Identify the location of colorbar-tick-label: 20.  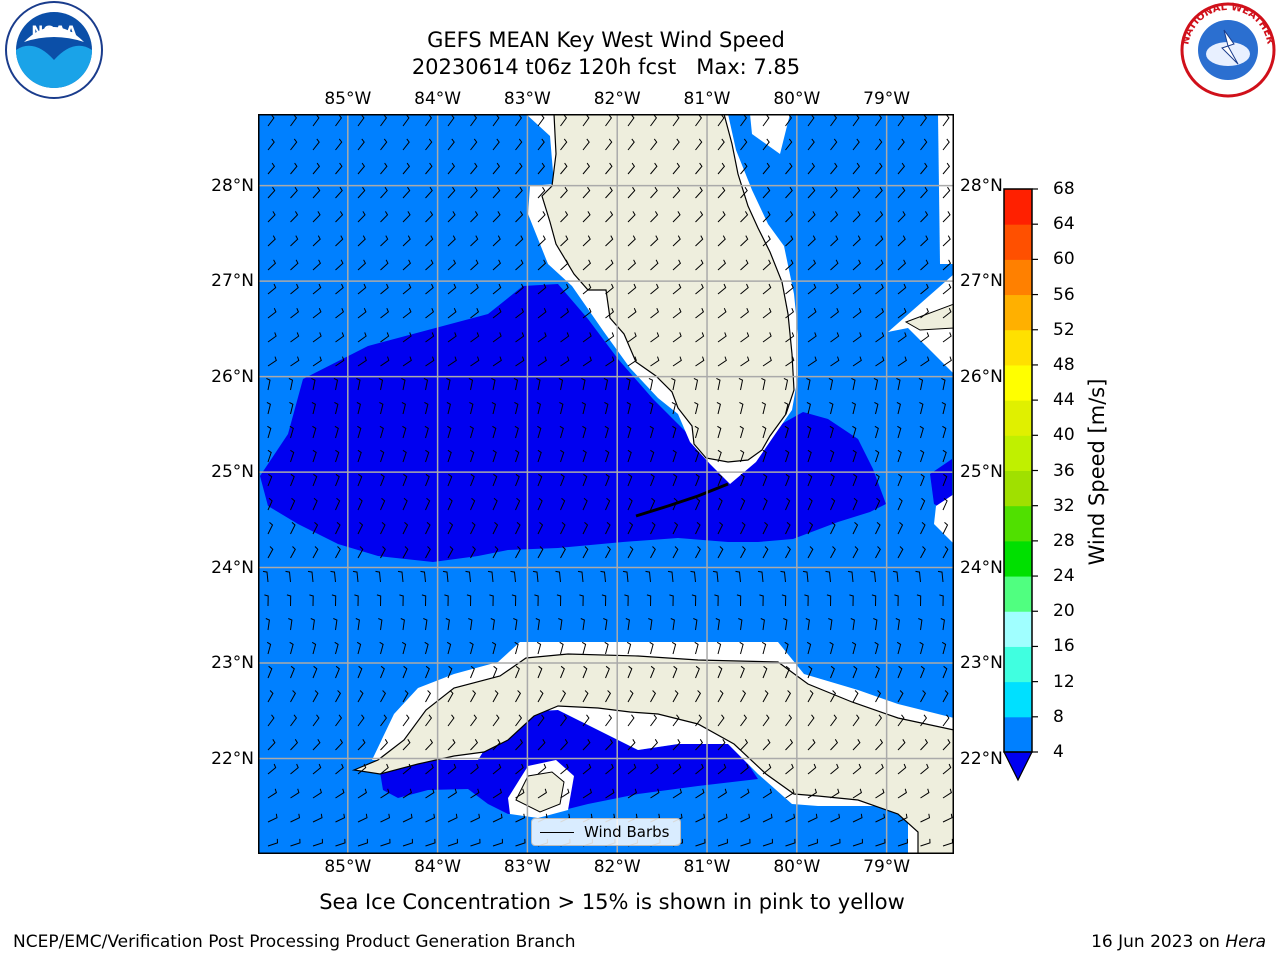
(1064, 611).